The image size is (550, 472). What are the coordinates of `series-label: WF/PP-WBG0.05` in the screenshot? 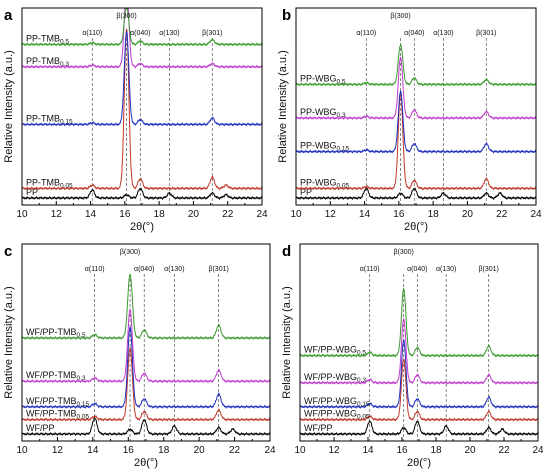 It's located at (337, 415).